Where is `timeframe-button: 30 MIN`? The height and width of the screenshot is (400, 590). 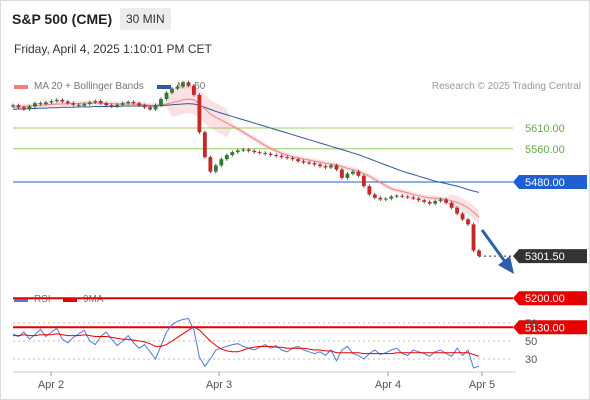
timeframe-button: 30 MIN is located at coordinates (145, 19).